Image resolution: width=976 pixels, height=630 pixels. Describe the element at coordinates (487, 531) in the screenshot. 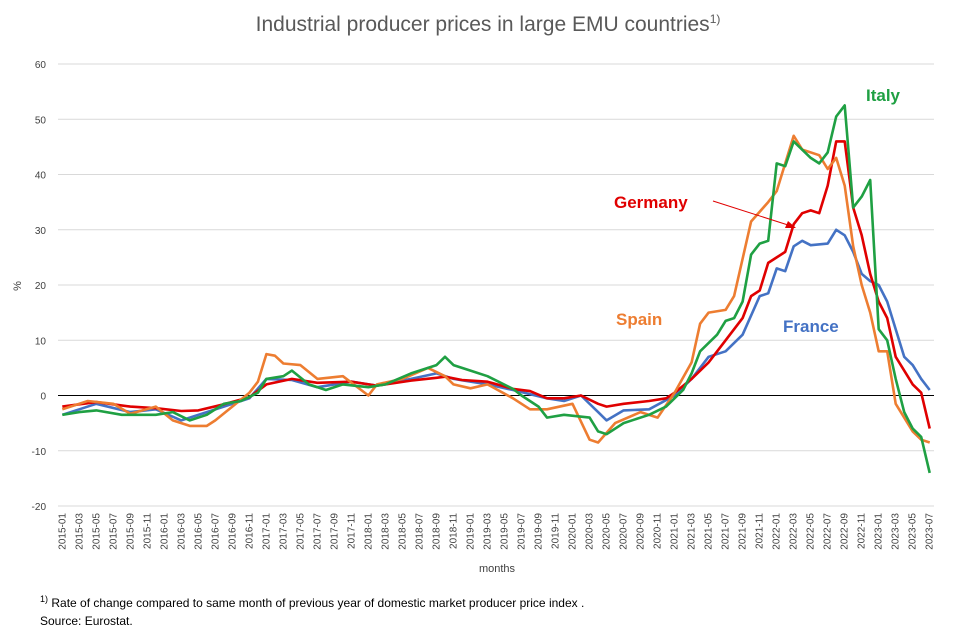

I see `x-tick-label: 2019-03` at that location.